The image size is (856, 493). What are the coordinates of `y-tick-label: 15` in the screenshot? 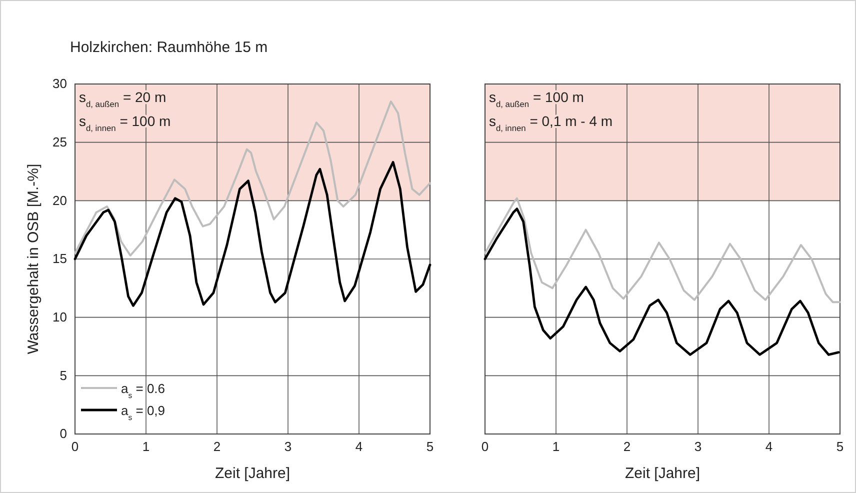 It's located at (59, 258).